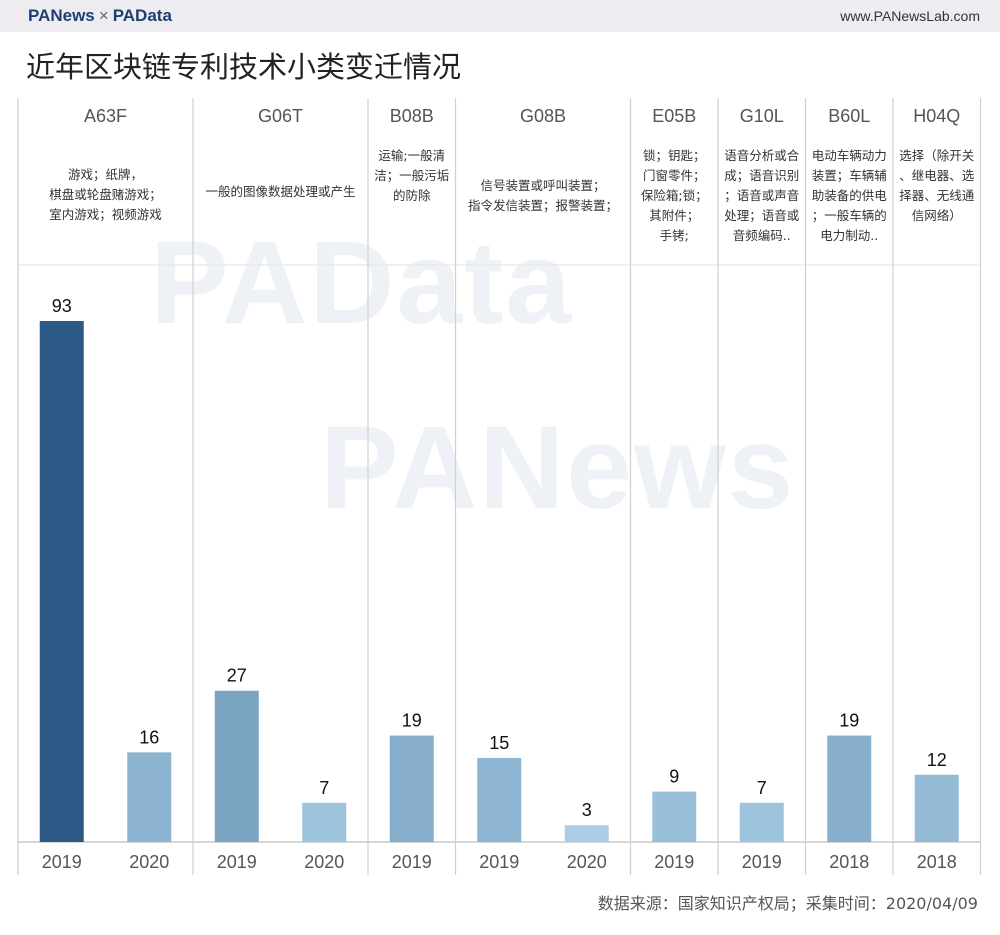  I want to click on group-code-label: A63F, so click(105, 116).